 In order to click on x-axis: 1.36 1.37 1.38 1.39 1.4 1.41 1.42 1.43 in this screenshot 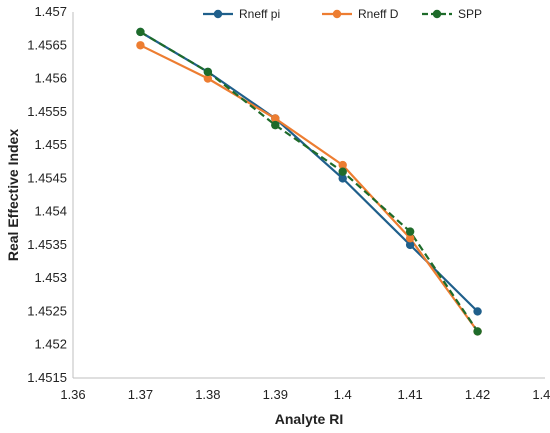, I will do `click(305, 389)`.